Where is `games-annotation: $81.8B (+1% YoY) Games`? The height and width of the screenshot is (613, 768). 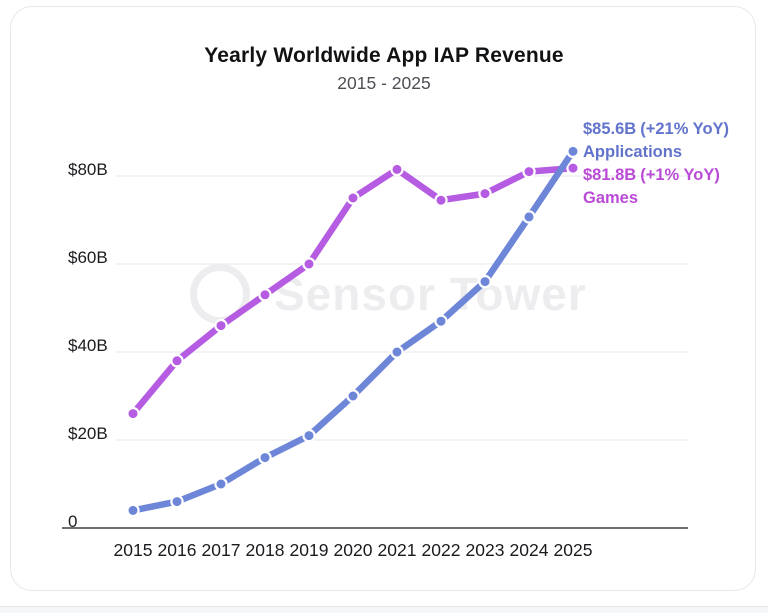
games-annotation: $81.8B (+1% YoY) Games is located at coordinates (675, 187).